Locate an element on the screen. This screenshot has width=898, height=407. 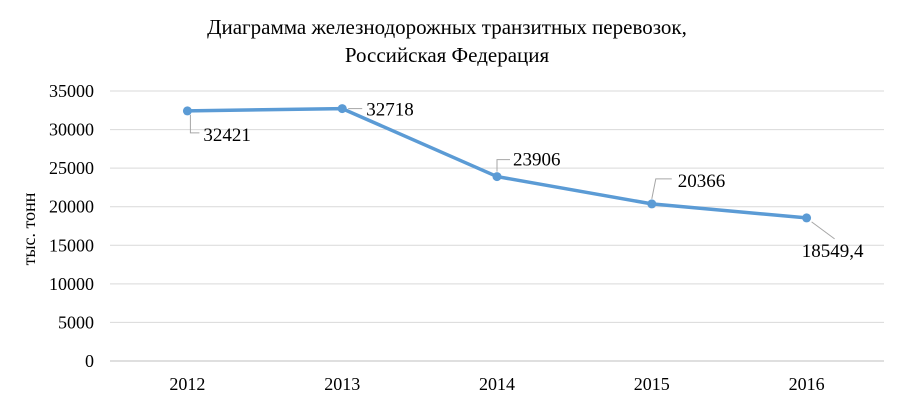
x-tick-label: 2013 is located at coordinates (342, 384).